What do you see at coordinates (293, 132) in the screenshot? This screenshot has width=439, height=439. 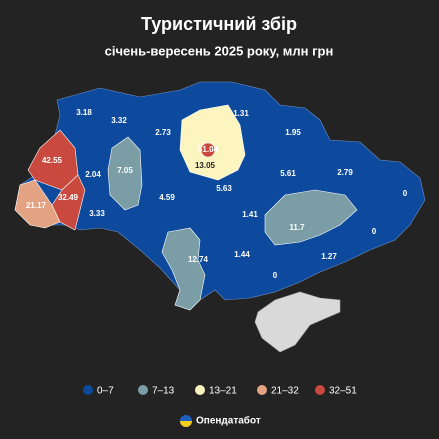 I see `region-label: 1.95` at bounding box center [293, 132].